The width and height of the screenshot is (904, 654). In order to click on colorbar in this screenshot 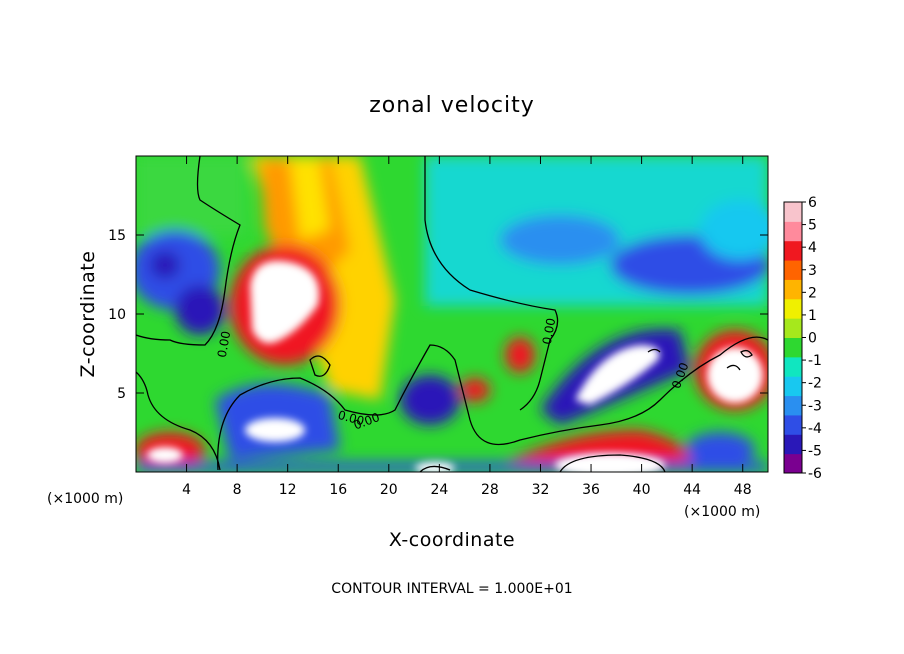, I will do `click(793, 337)`.